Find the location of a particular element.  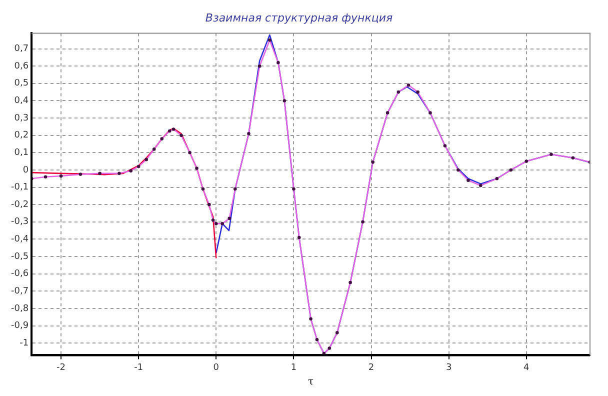

x-tick-label: -2 is located at coordinates (61, 367).